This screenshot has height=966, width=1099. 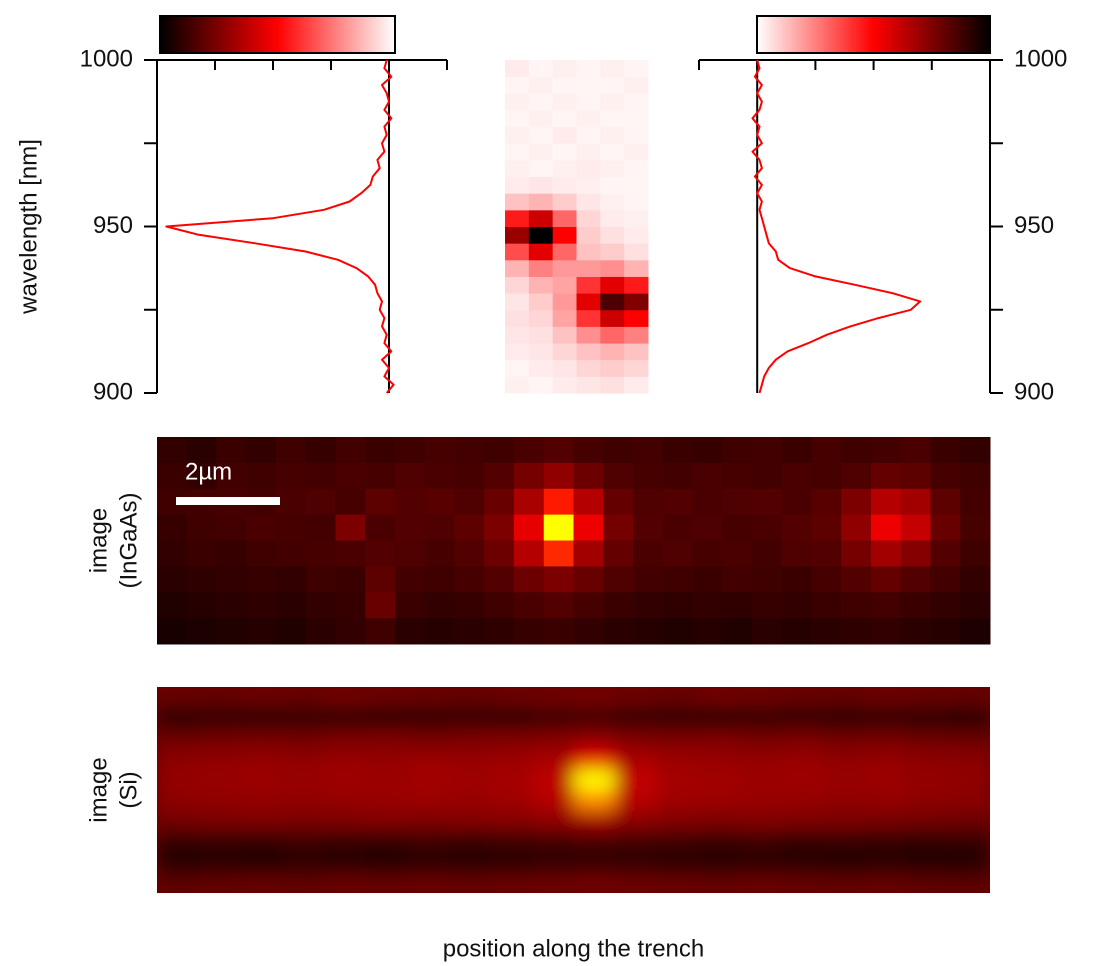 I want to click on y-tick-label: 900, so click(x=113, y=391).